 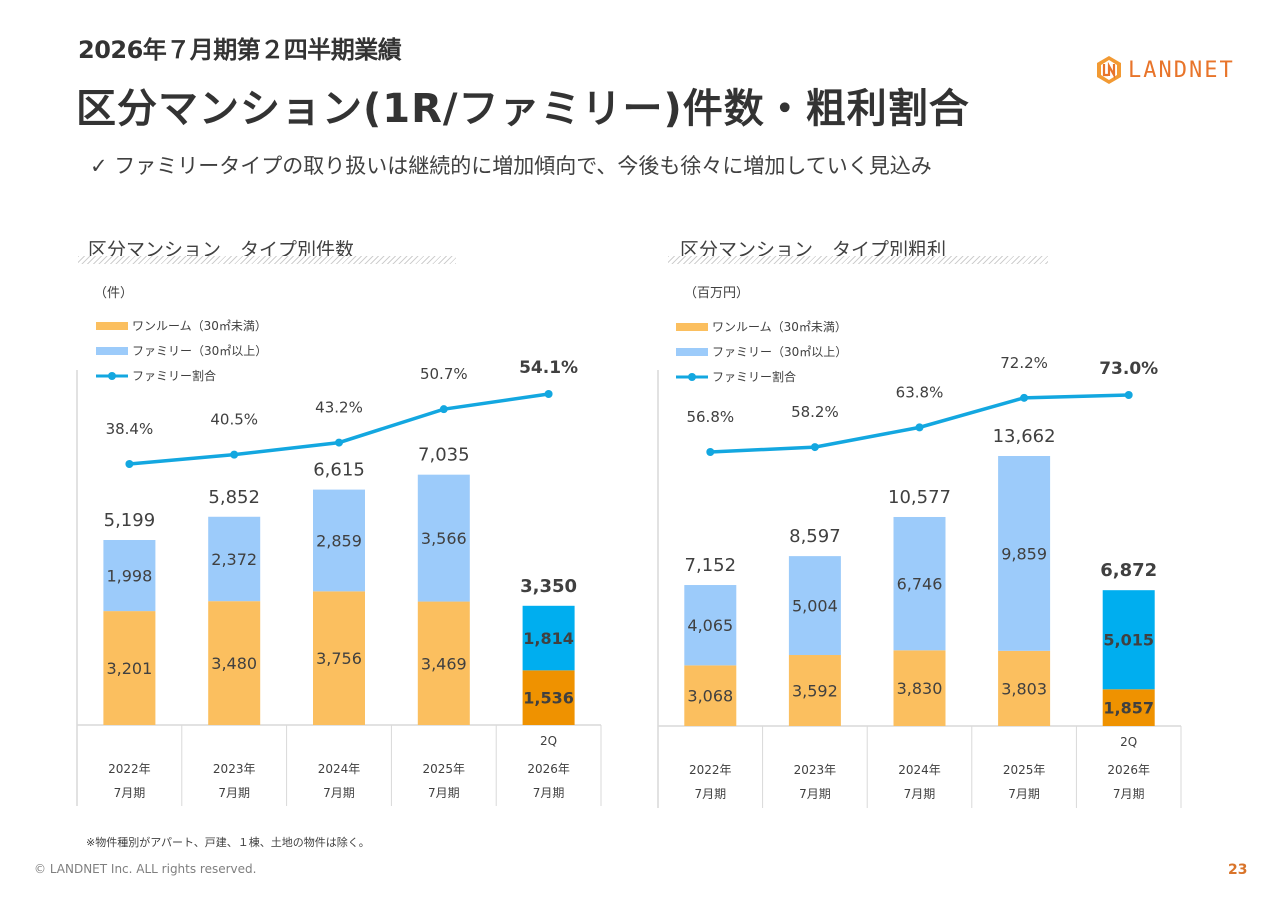 I want to click on category-label-top: 2Q, so click(x=548, y=741).